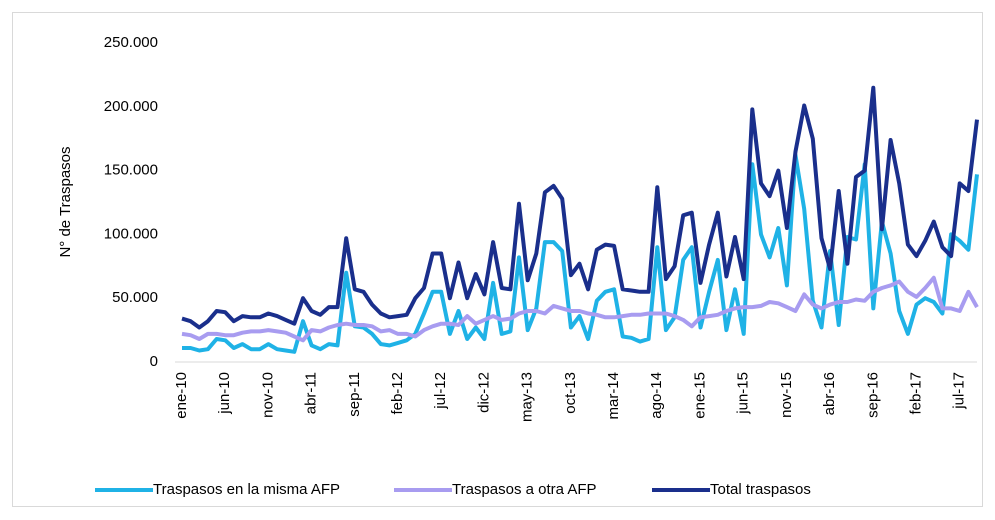 This screenshot has width=995, height=520. What do you see at coordinates (131, 42) in the screenshot?
I see `y-tick-label: 250.000` at bounding box center [131, 42].